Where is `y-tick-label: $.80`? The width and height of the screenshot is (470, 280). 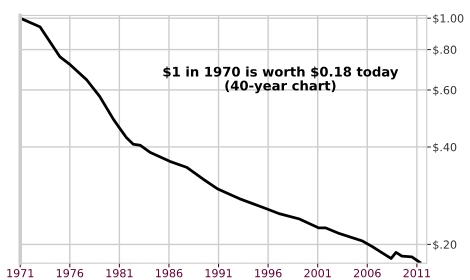 y-tick-label: $.80 is located at coordinates (444, 50).